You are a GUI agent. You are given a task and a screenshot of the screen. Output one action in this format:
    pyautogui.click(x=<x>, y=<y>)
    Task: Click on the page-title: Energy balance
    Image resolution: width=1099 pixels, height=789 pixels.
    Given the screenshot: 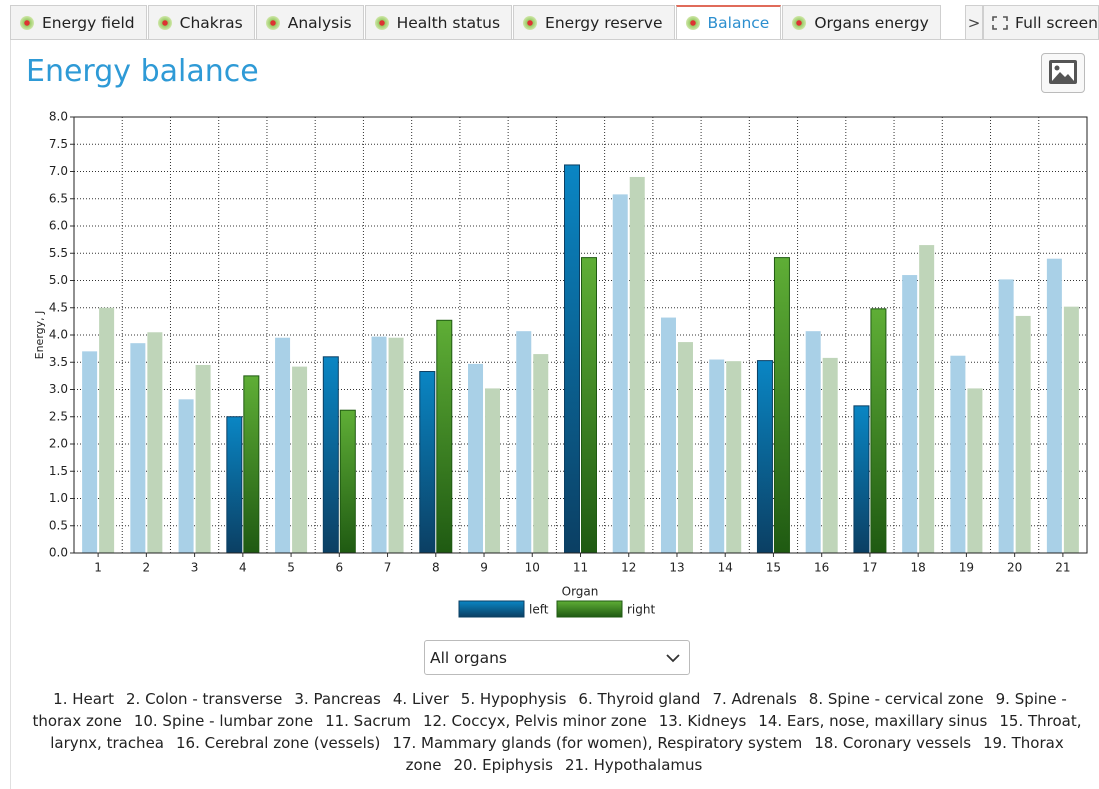 What is the action you would take?
    pyautogui.click(x=142, y=71)
    